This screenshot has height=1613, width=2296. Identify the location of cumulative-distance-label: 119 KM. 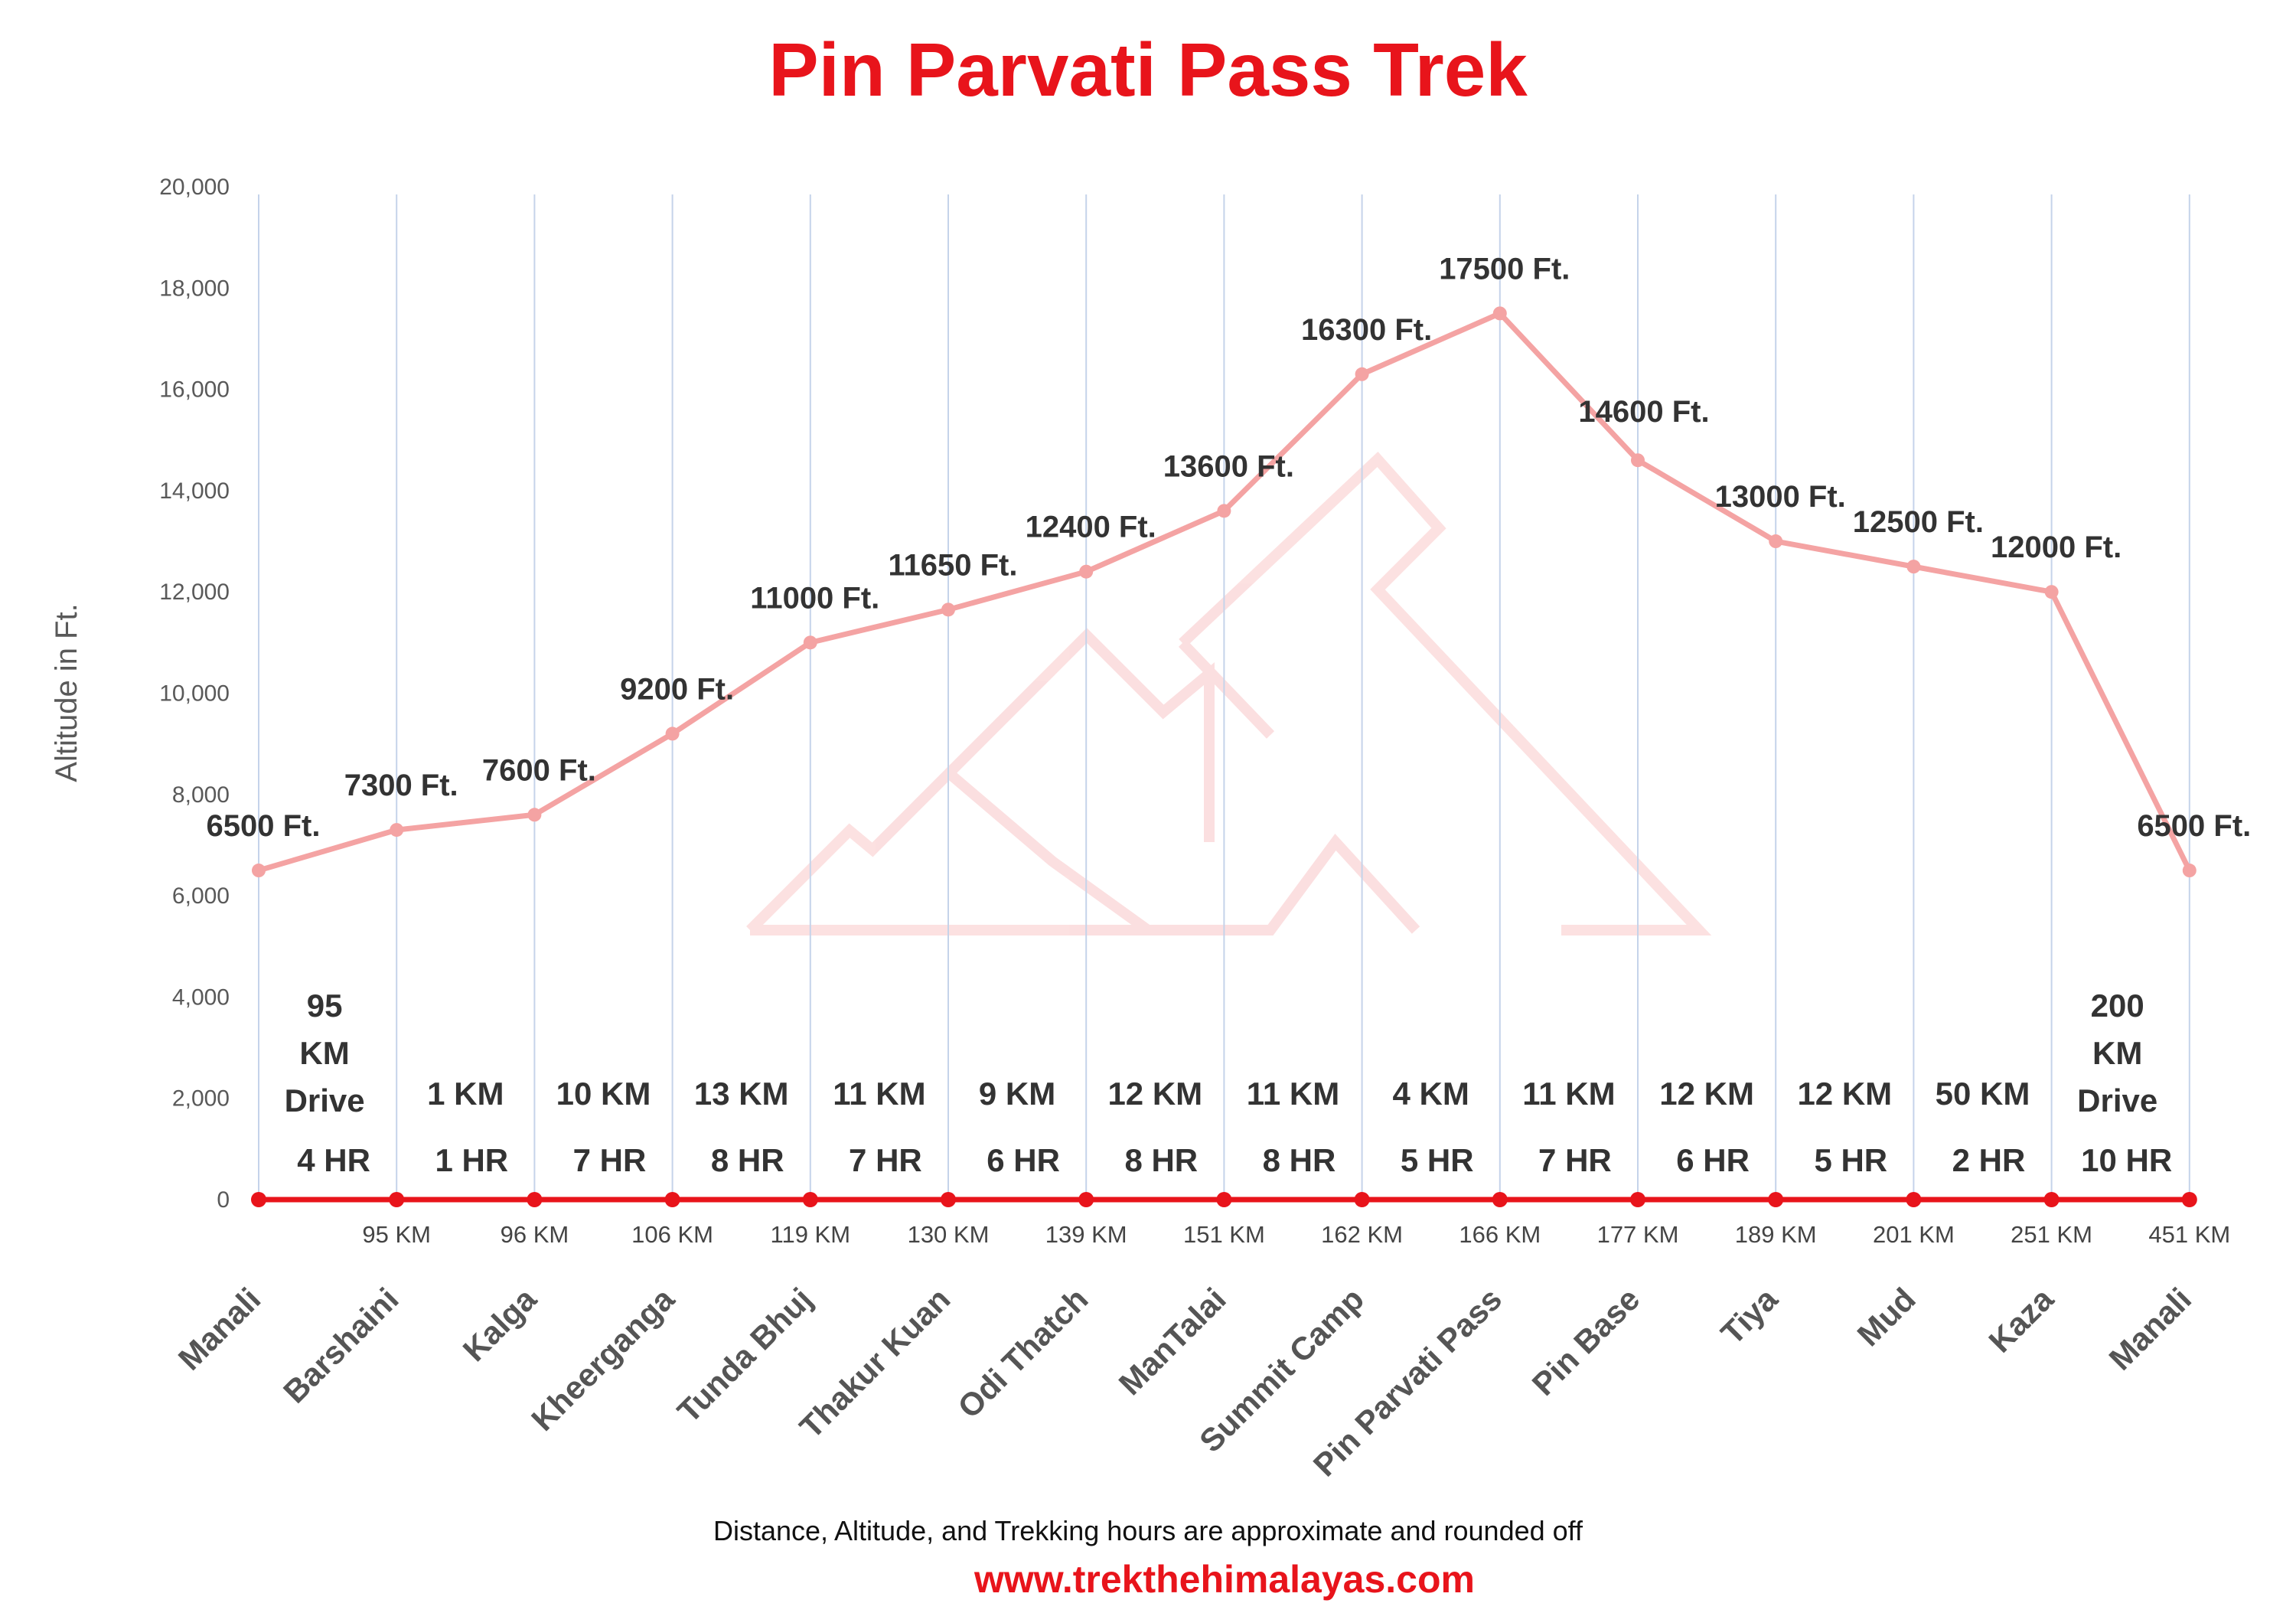
(811, 1234).